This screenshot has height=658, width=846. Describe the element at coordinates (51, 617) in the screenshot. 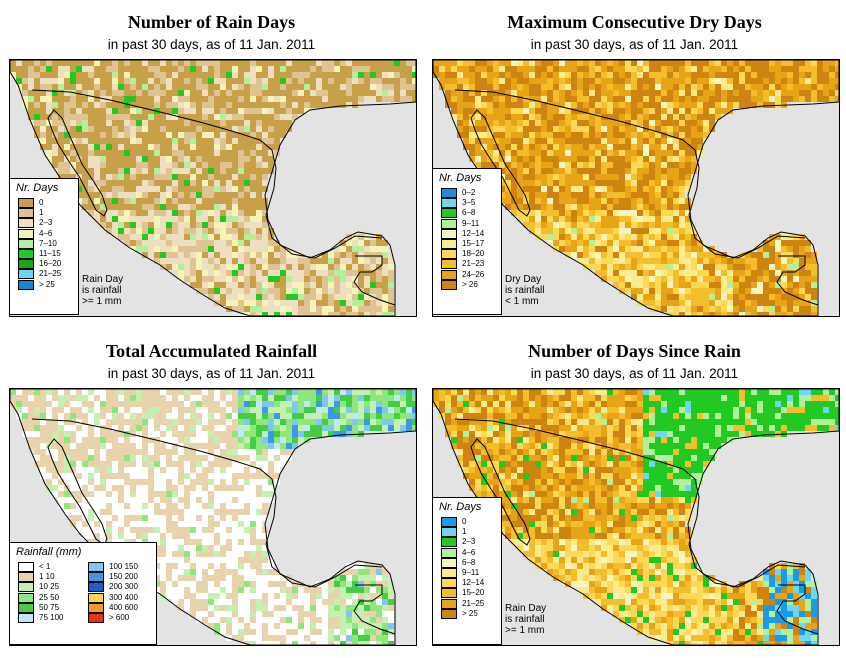

I see `legend-label: 75 100` at that location.